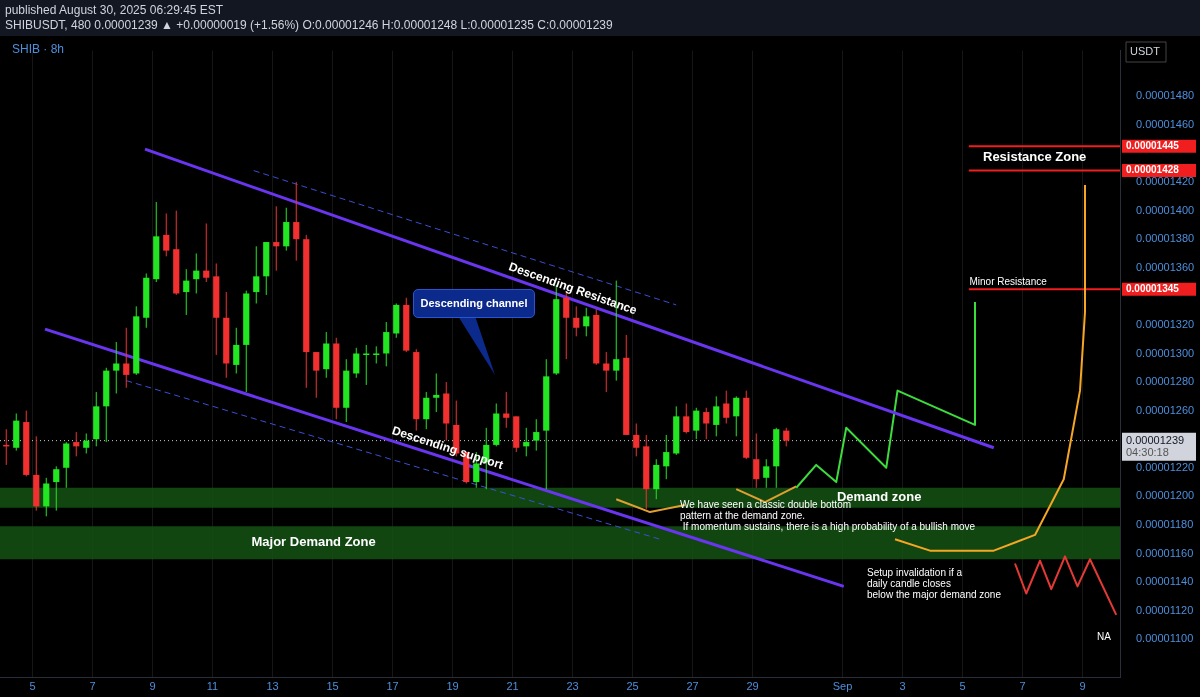  I want to click on x-tick-label: 13, so click(272, 686).